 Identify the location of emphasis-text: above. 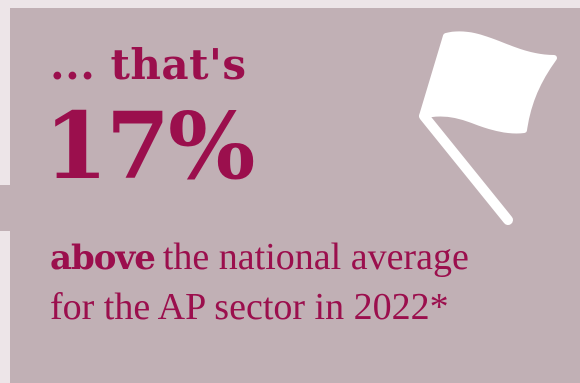
(103, 258).